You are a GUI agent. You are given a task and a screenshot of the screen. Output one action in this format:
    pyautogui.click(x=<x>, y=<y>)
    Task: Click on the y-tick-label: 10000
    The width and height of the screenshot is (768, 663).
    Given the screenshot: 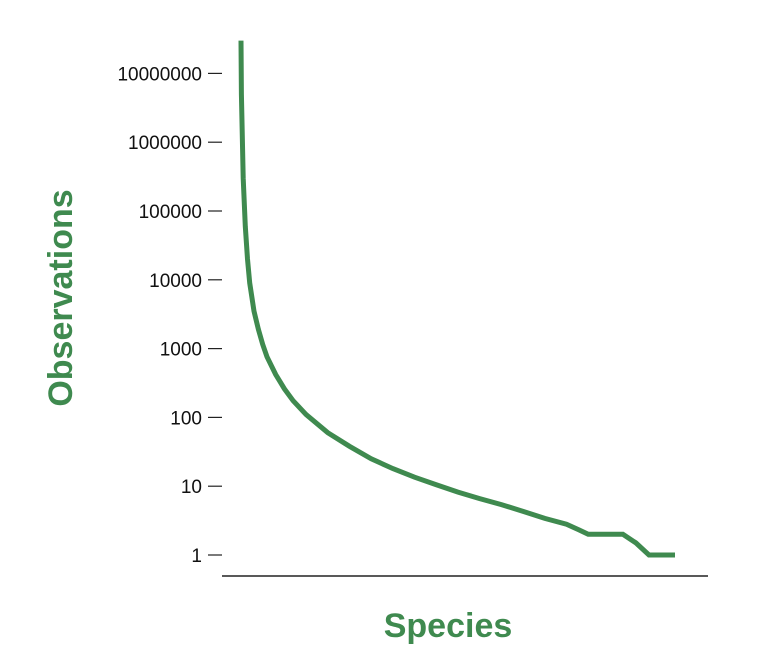 What is the action you would take?
    pyautogui.click(x=175, y=281)
    